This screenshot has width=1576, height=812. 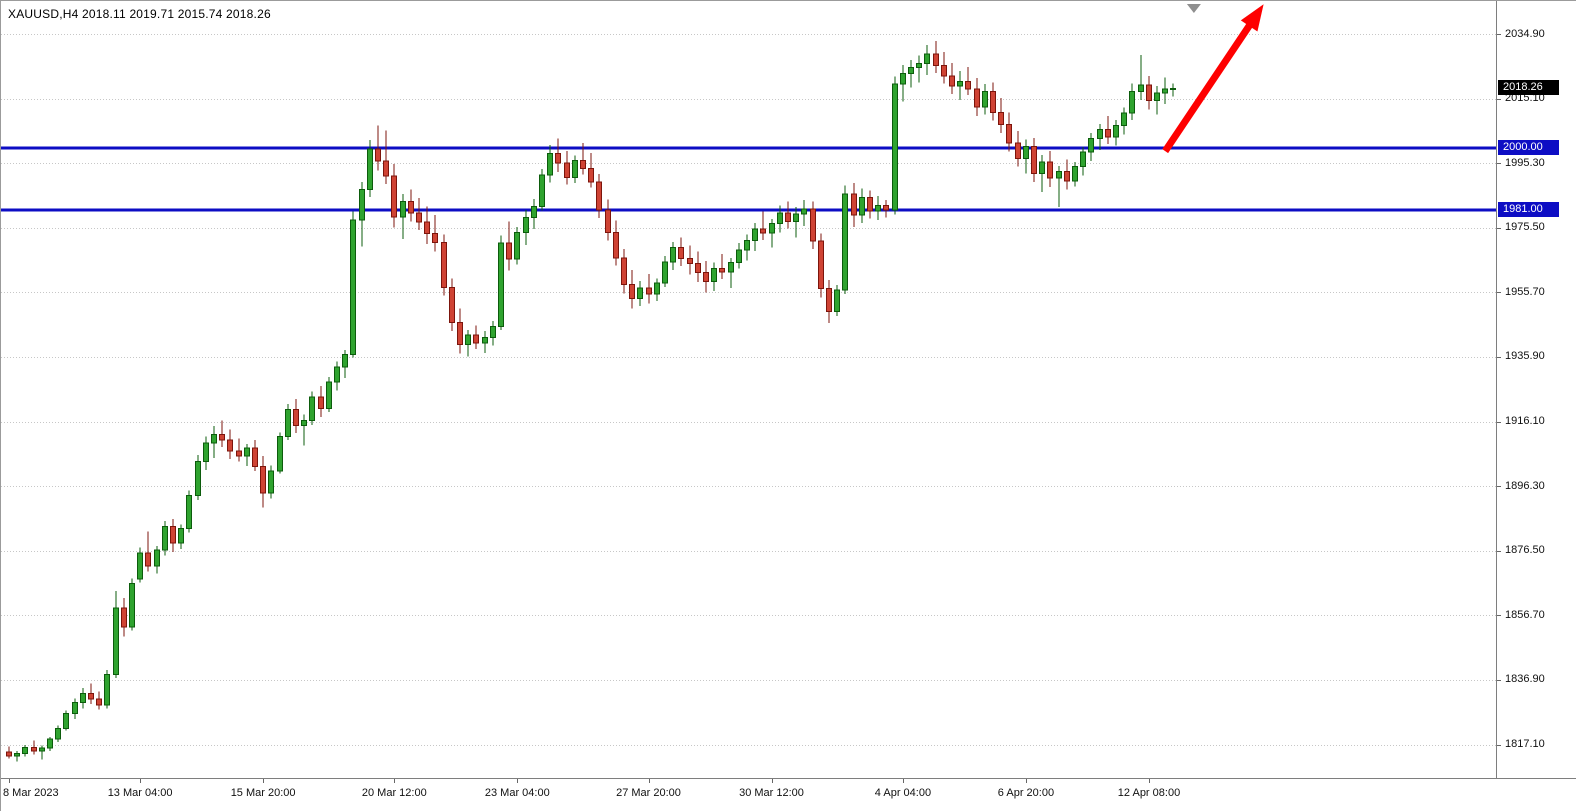 What do you see at coordinates (1525, 33) in the screenshot?
I see `price-tick-label: 2034.90` at bounding box center [1525, 33].